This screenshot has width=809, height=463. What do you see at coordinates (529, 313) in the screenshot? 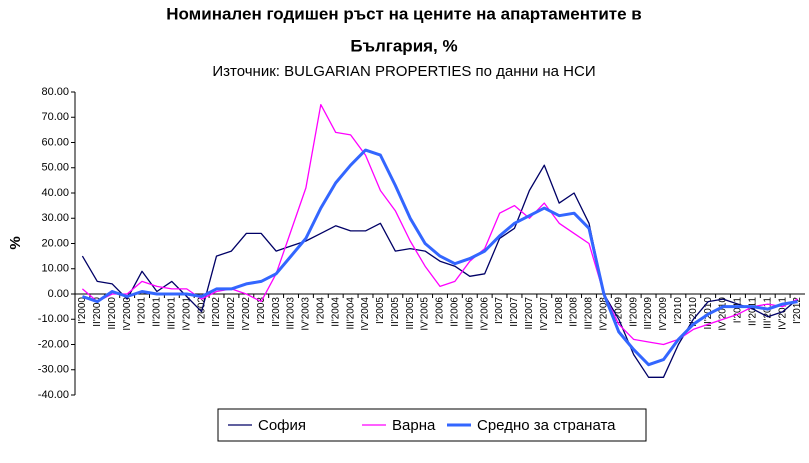
I see `x-tick-label: III'2007` at bounding box center [529, 313].